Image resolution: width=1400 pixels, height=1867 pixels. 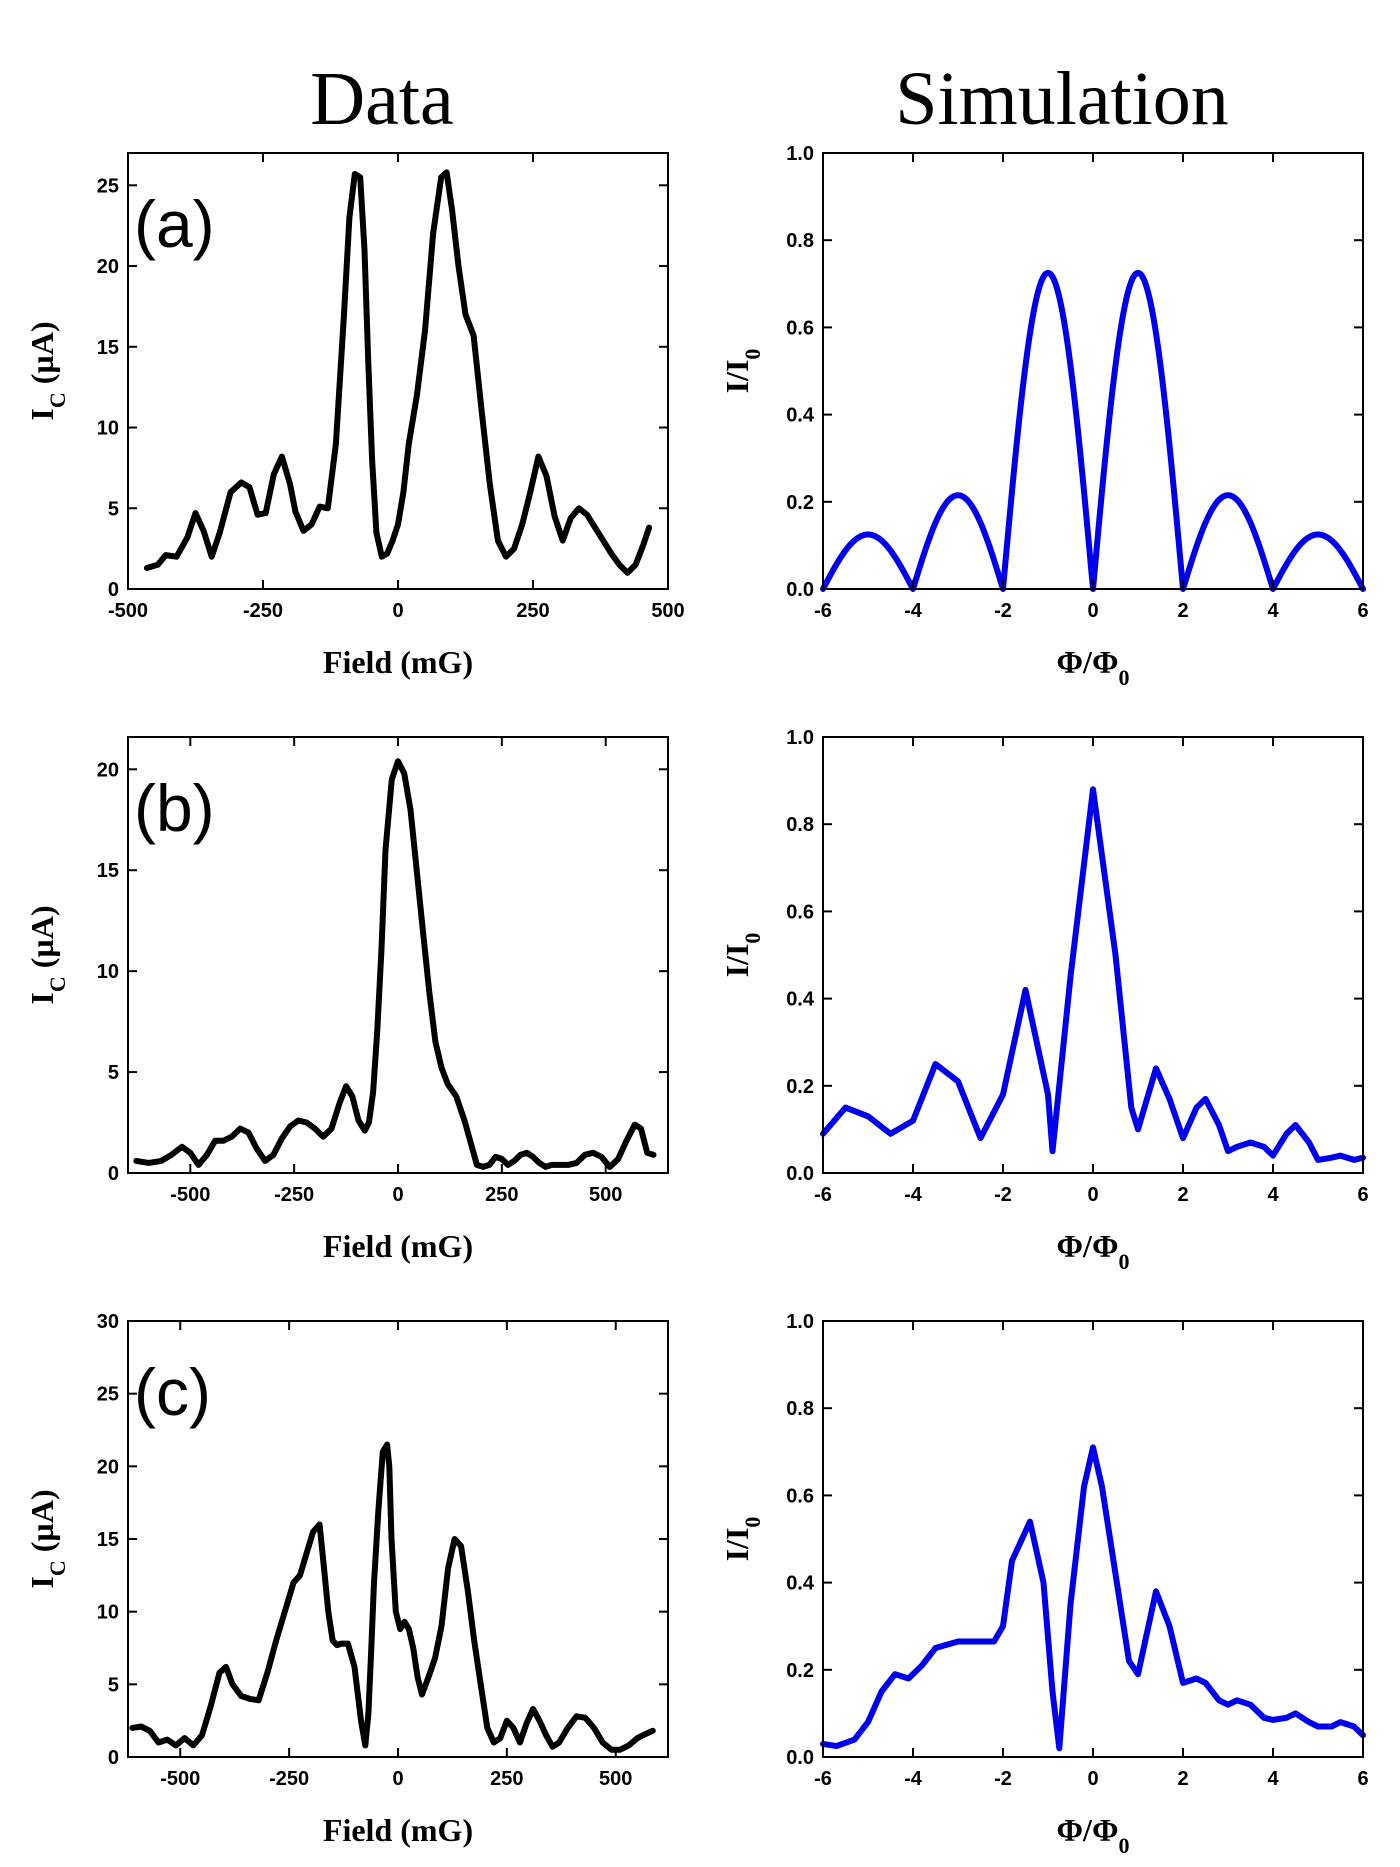 I want to click on chart-a-sim: -6 -4 -2 0 2 4 60.00.20.40.60.81.0Φ/Φ0I/I0, so click(x=1044, y=416).